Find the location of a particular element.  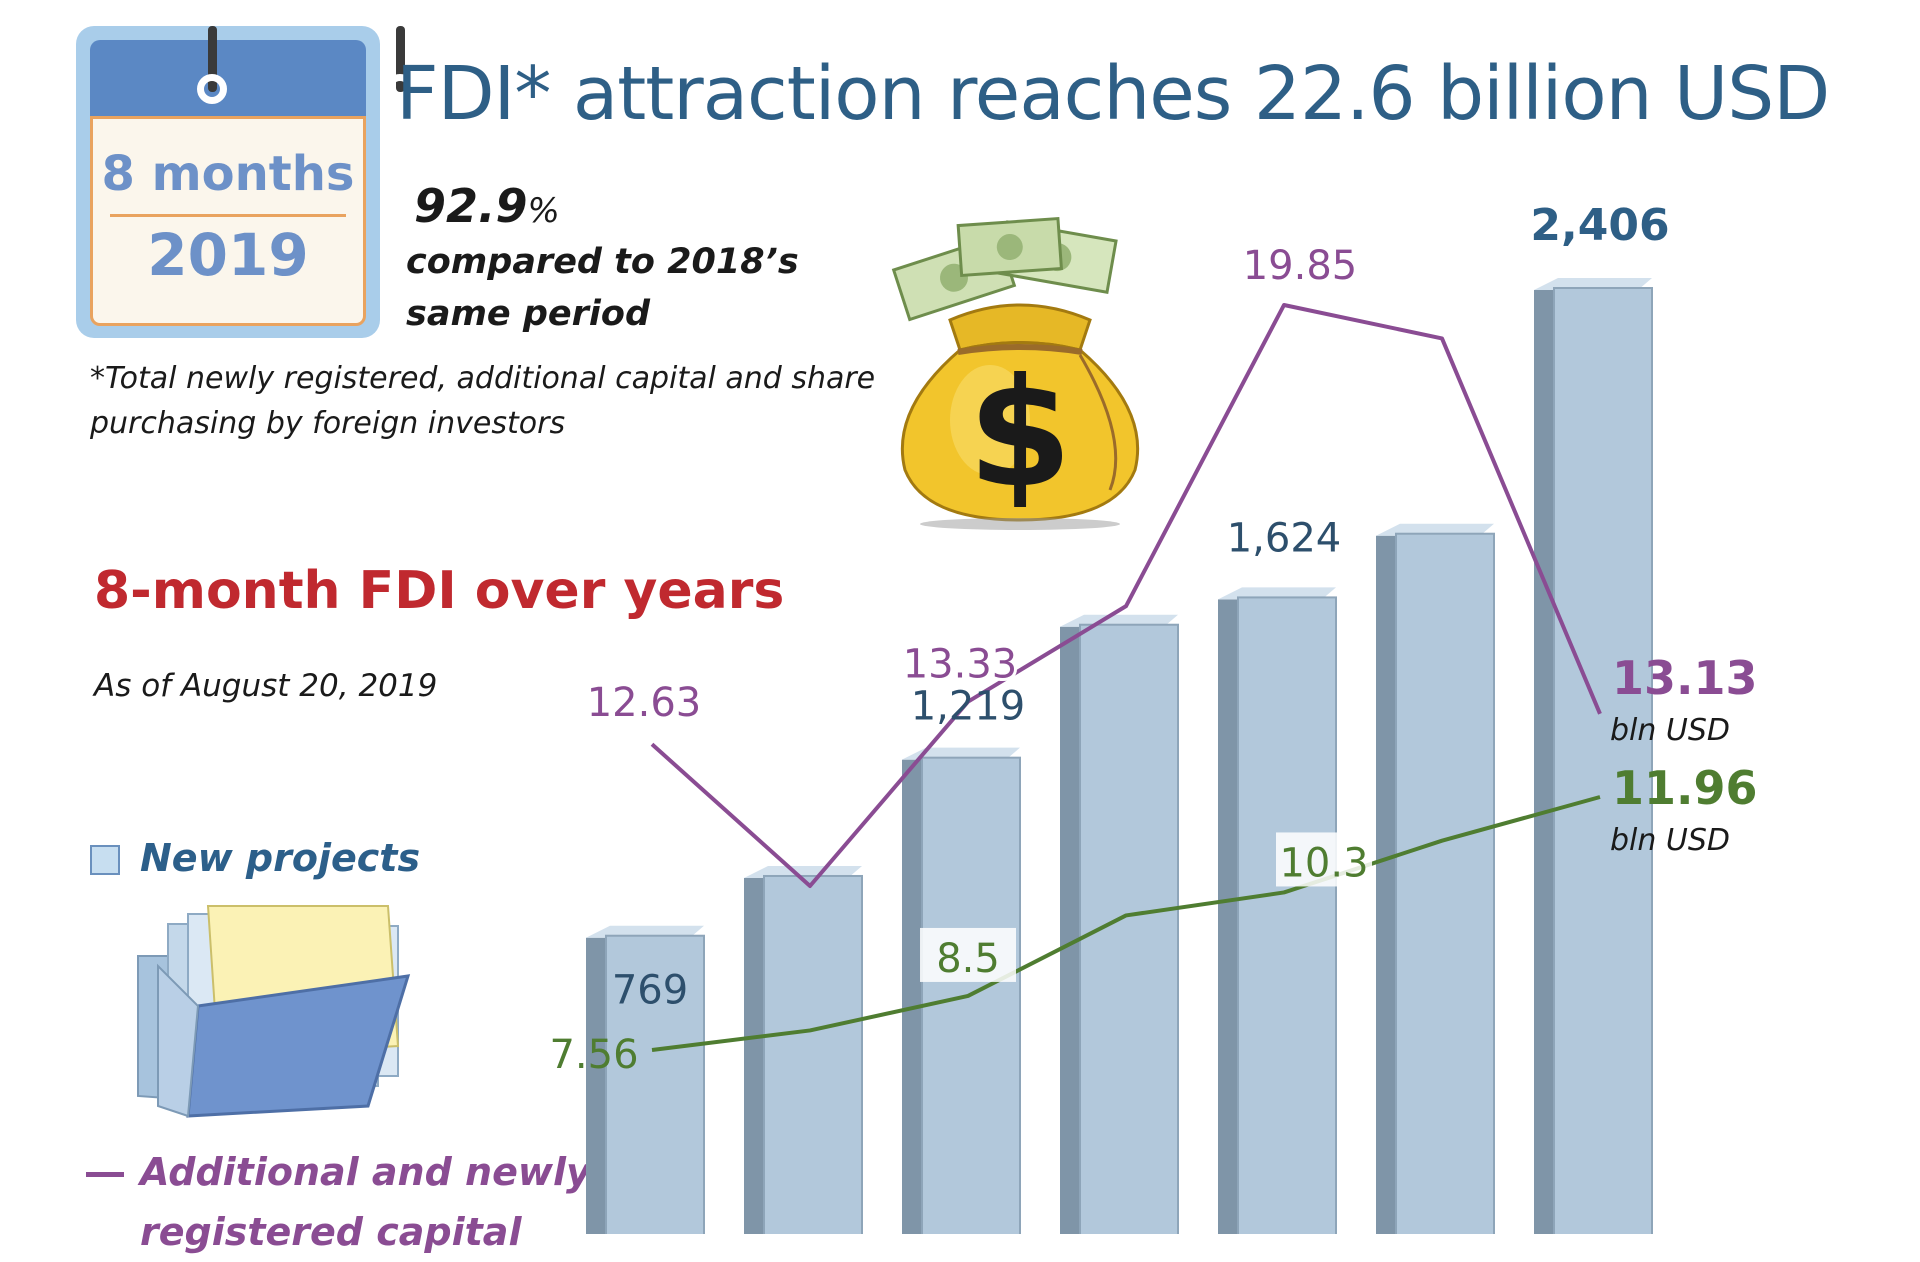

bar-label-0: 769 is located at coordinates (650, 991).